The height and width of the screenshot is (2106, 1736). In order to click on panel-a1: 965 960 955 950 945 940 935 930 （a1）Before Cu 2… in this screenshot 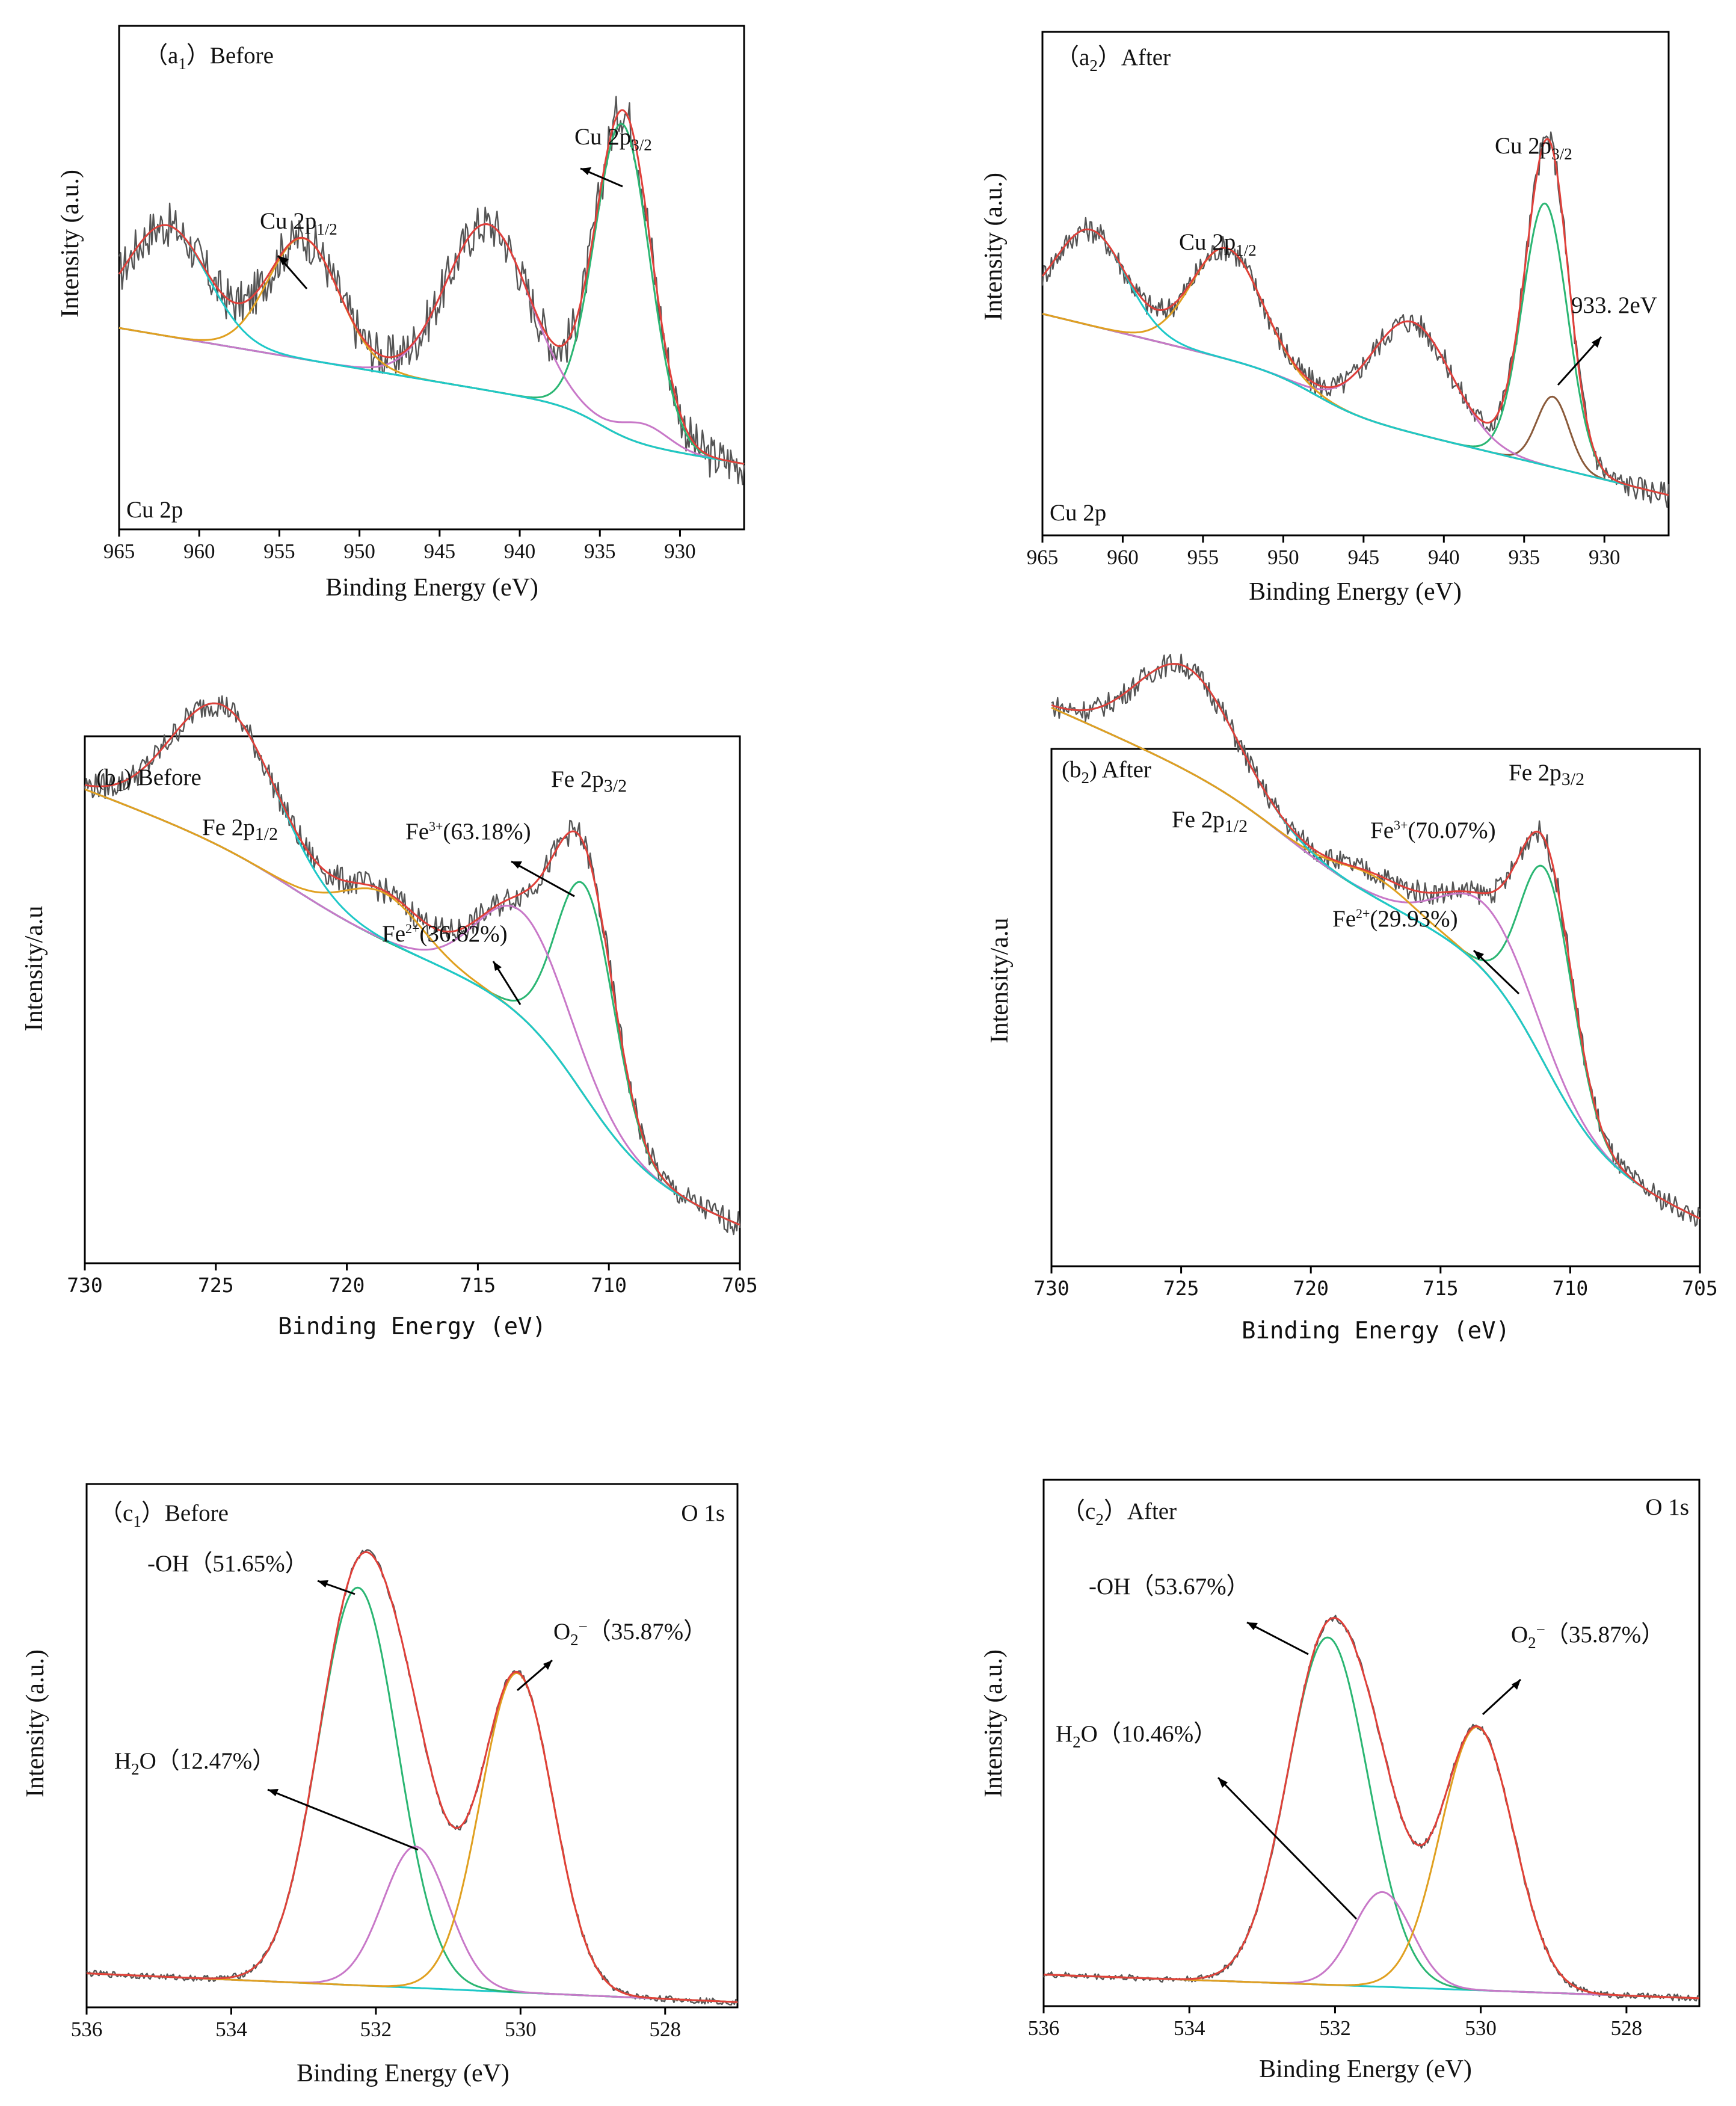, I will do `click(401, 313)`.